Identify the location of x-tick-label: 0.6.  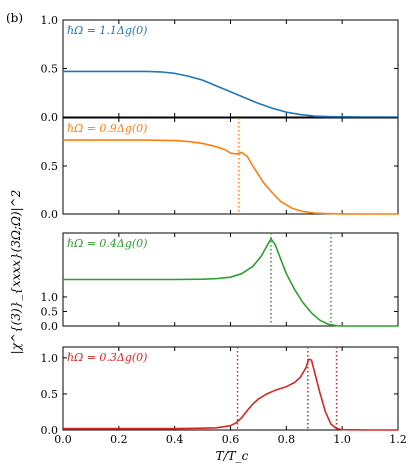
(231, 439).